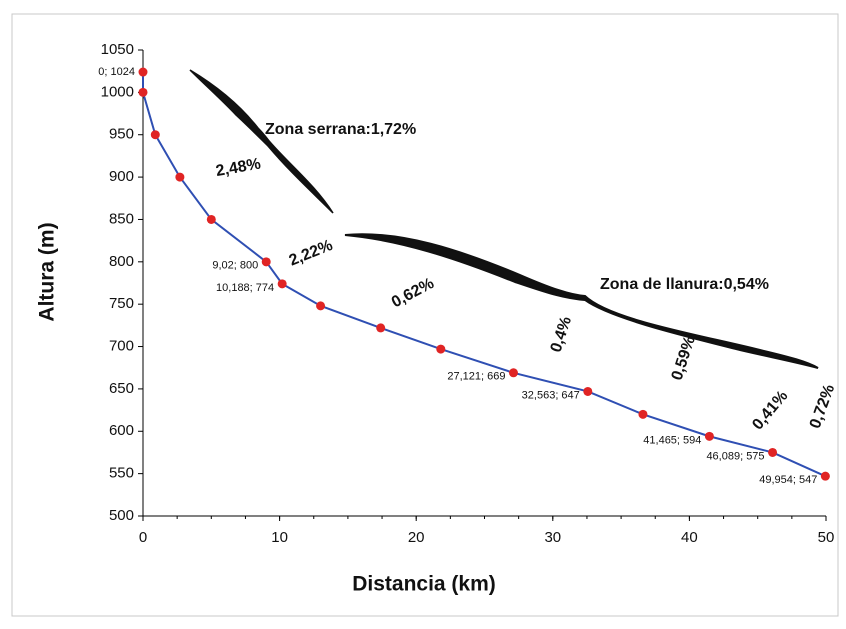 The height and width of the screenshot is (629, 846). I want to click on y-tick-label: 950, so click(121, 134).